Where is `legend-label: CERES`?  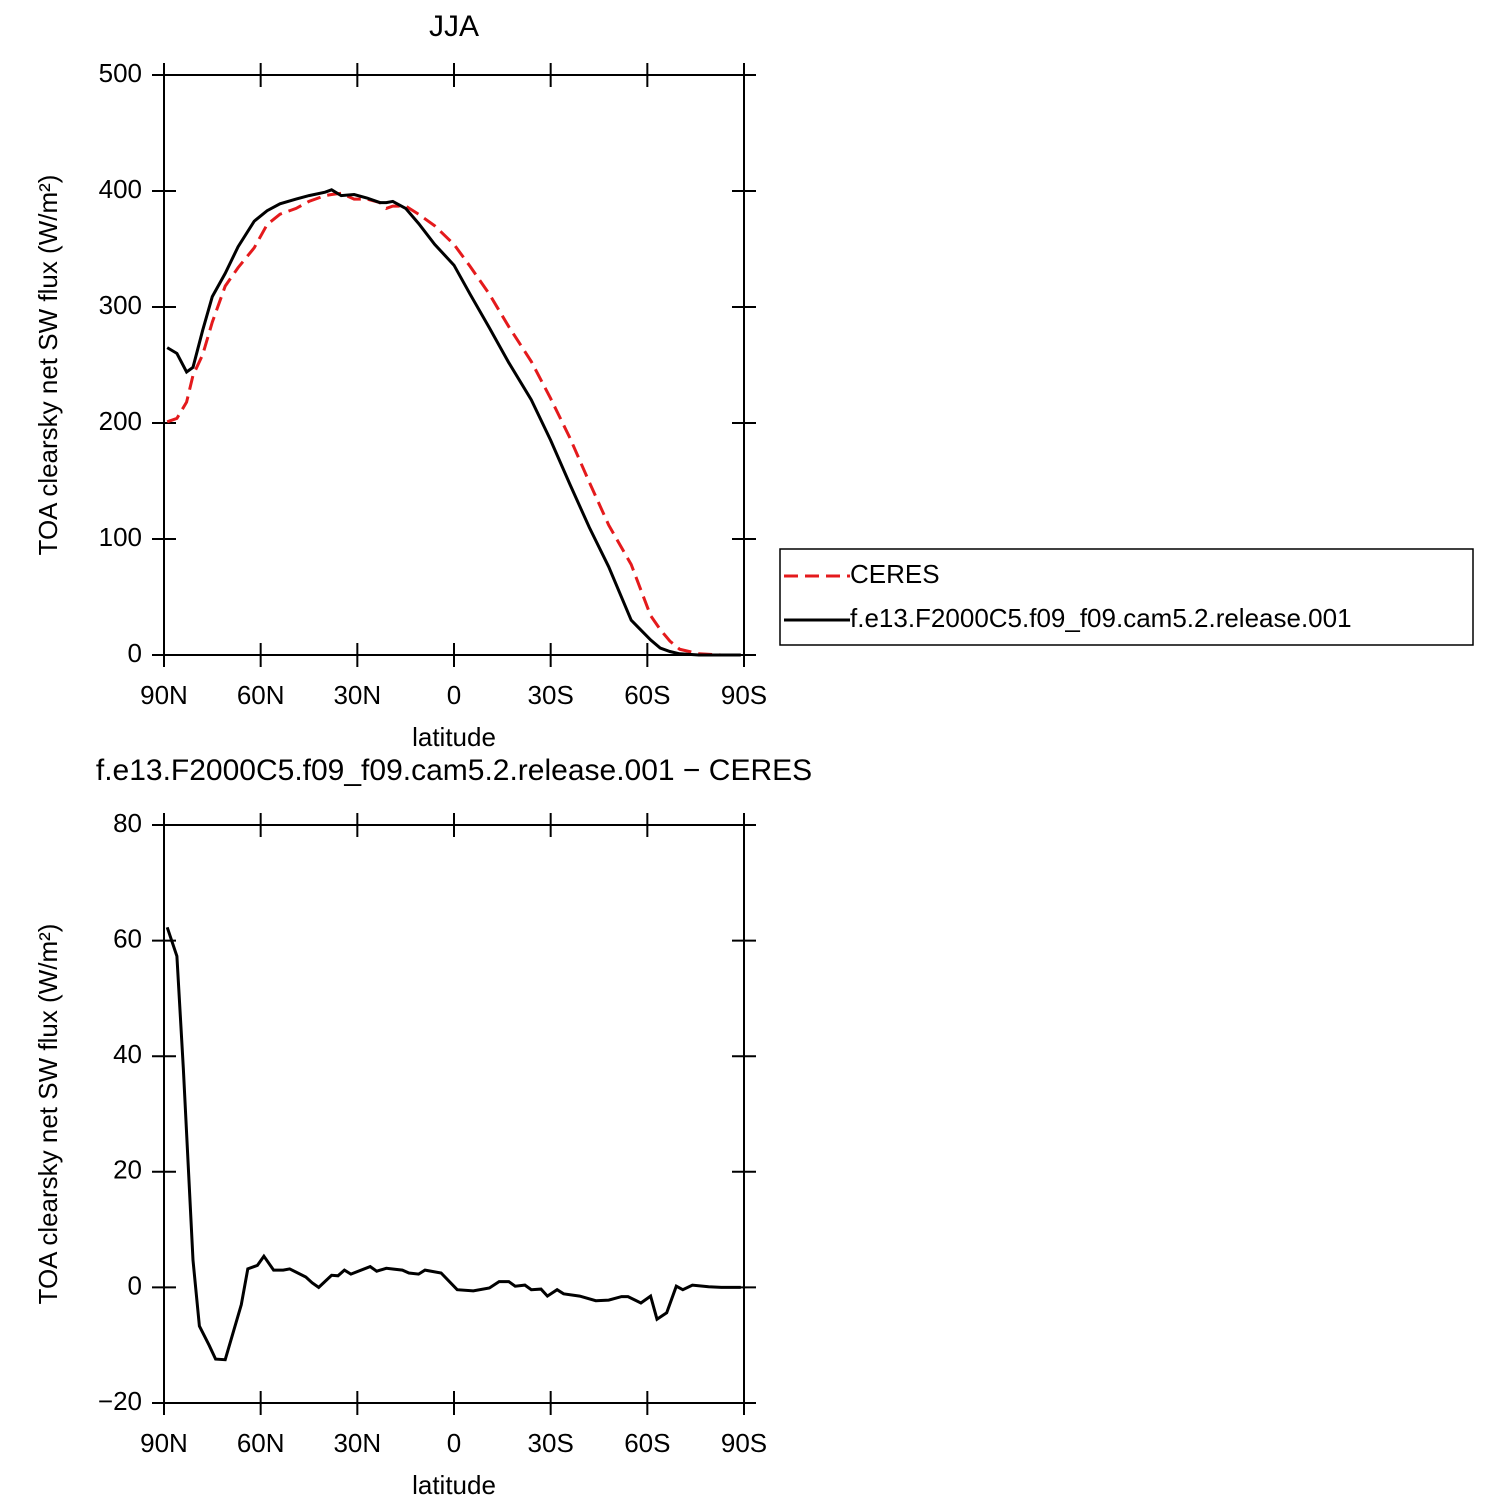 legend-label: CERES is located at coordinates (895, 574).